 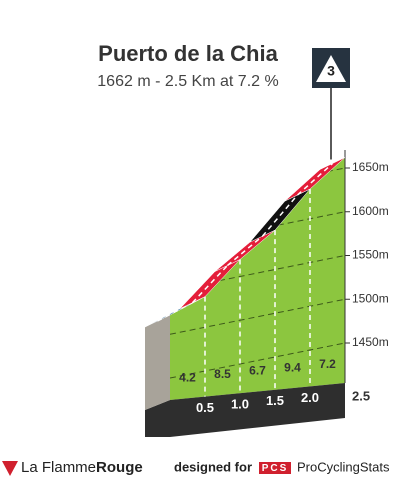 I want to click on x-tick-label: 1.0, so click(x=240, y=404).